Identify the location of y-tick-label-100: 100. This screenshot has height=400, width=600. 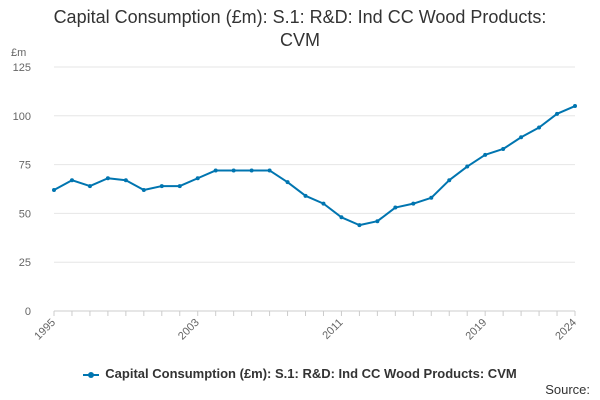
(22, 117).